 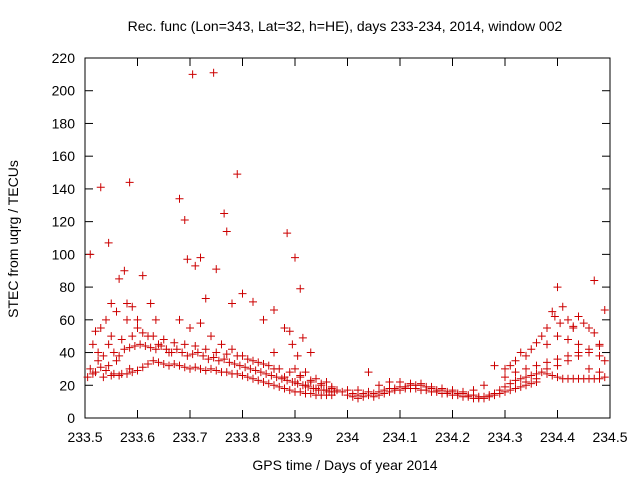 I want to click on x-tick-label: 234.3, so click(x=504, y=437).